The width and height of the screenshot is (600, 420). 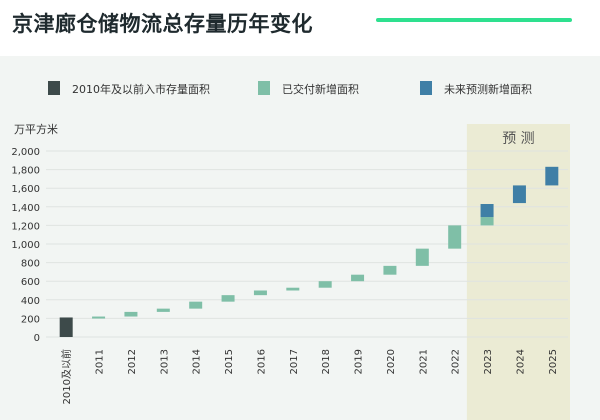 What do you see at coordinates (25, 152) in the screenshot?
I see `y-tick-label: 2,000` at bounding box center [25, 152].